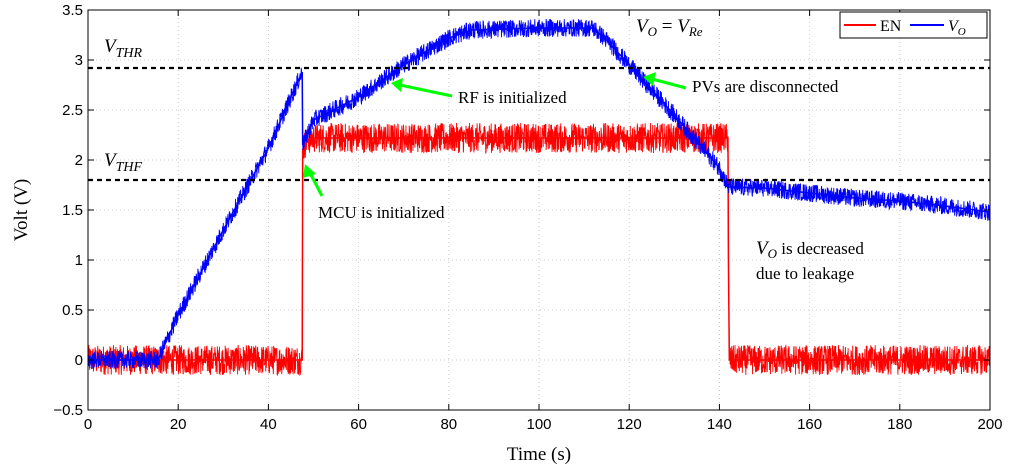  I want to click on x-tick-label: 60, so click(358, 424).